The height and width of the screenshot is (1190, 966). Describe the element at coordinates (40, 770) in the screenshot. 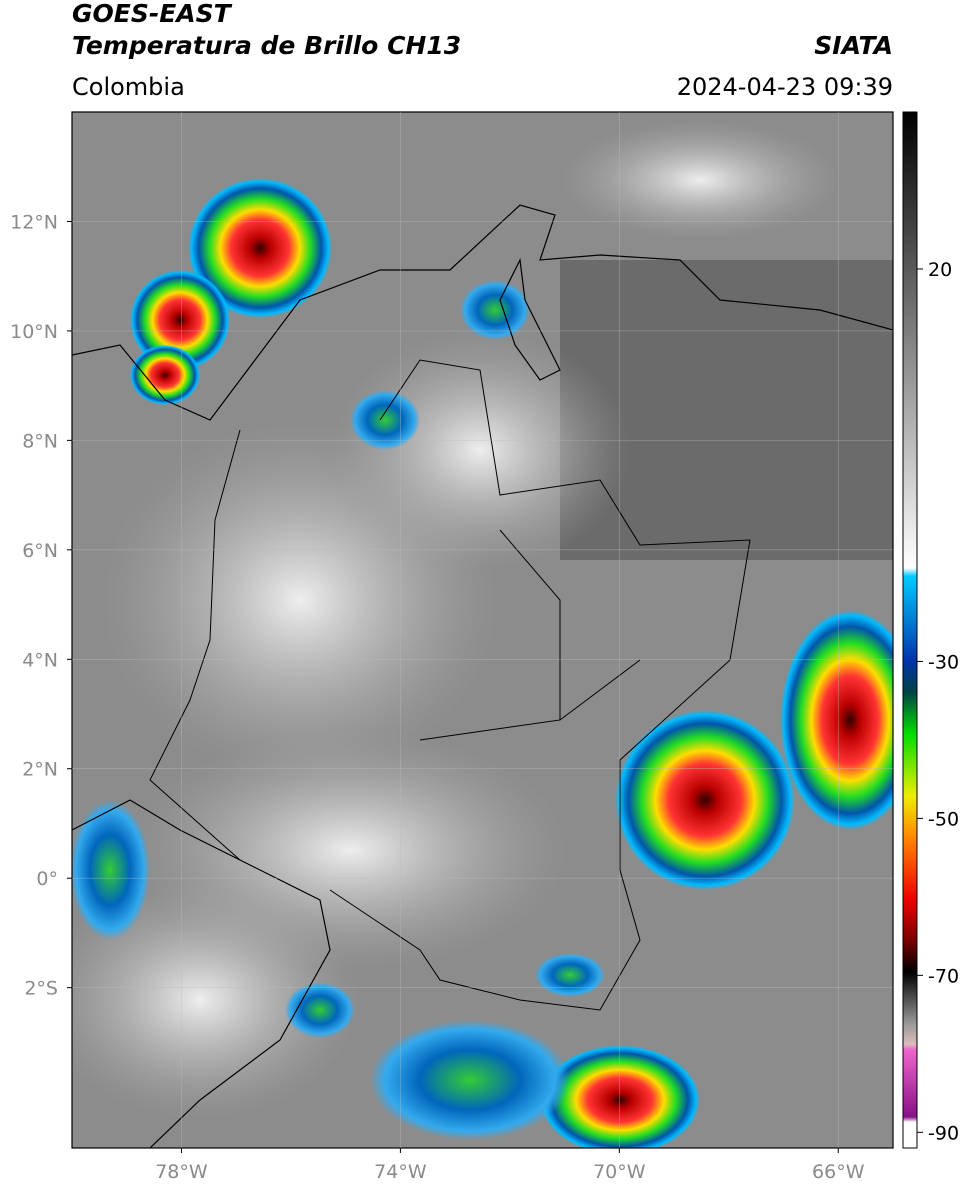

I see `lat-label: 2°N` at that location.